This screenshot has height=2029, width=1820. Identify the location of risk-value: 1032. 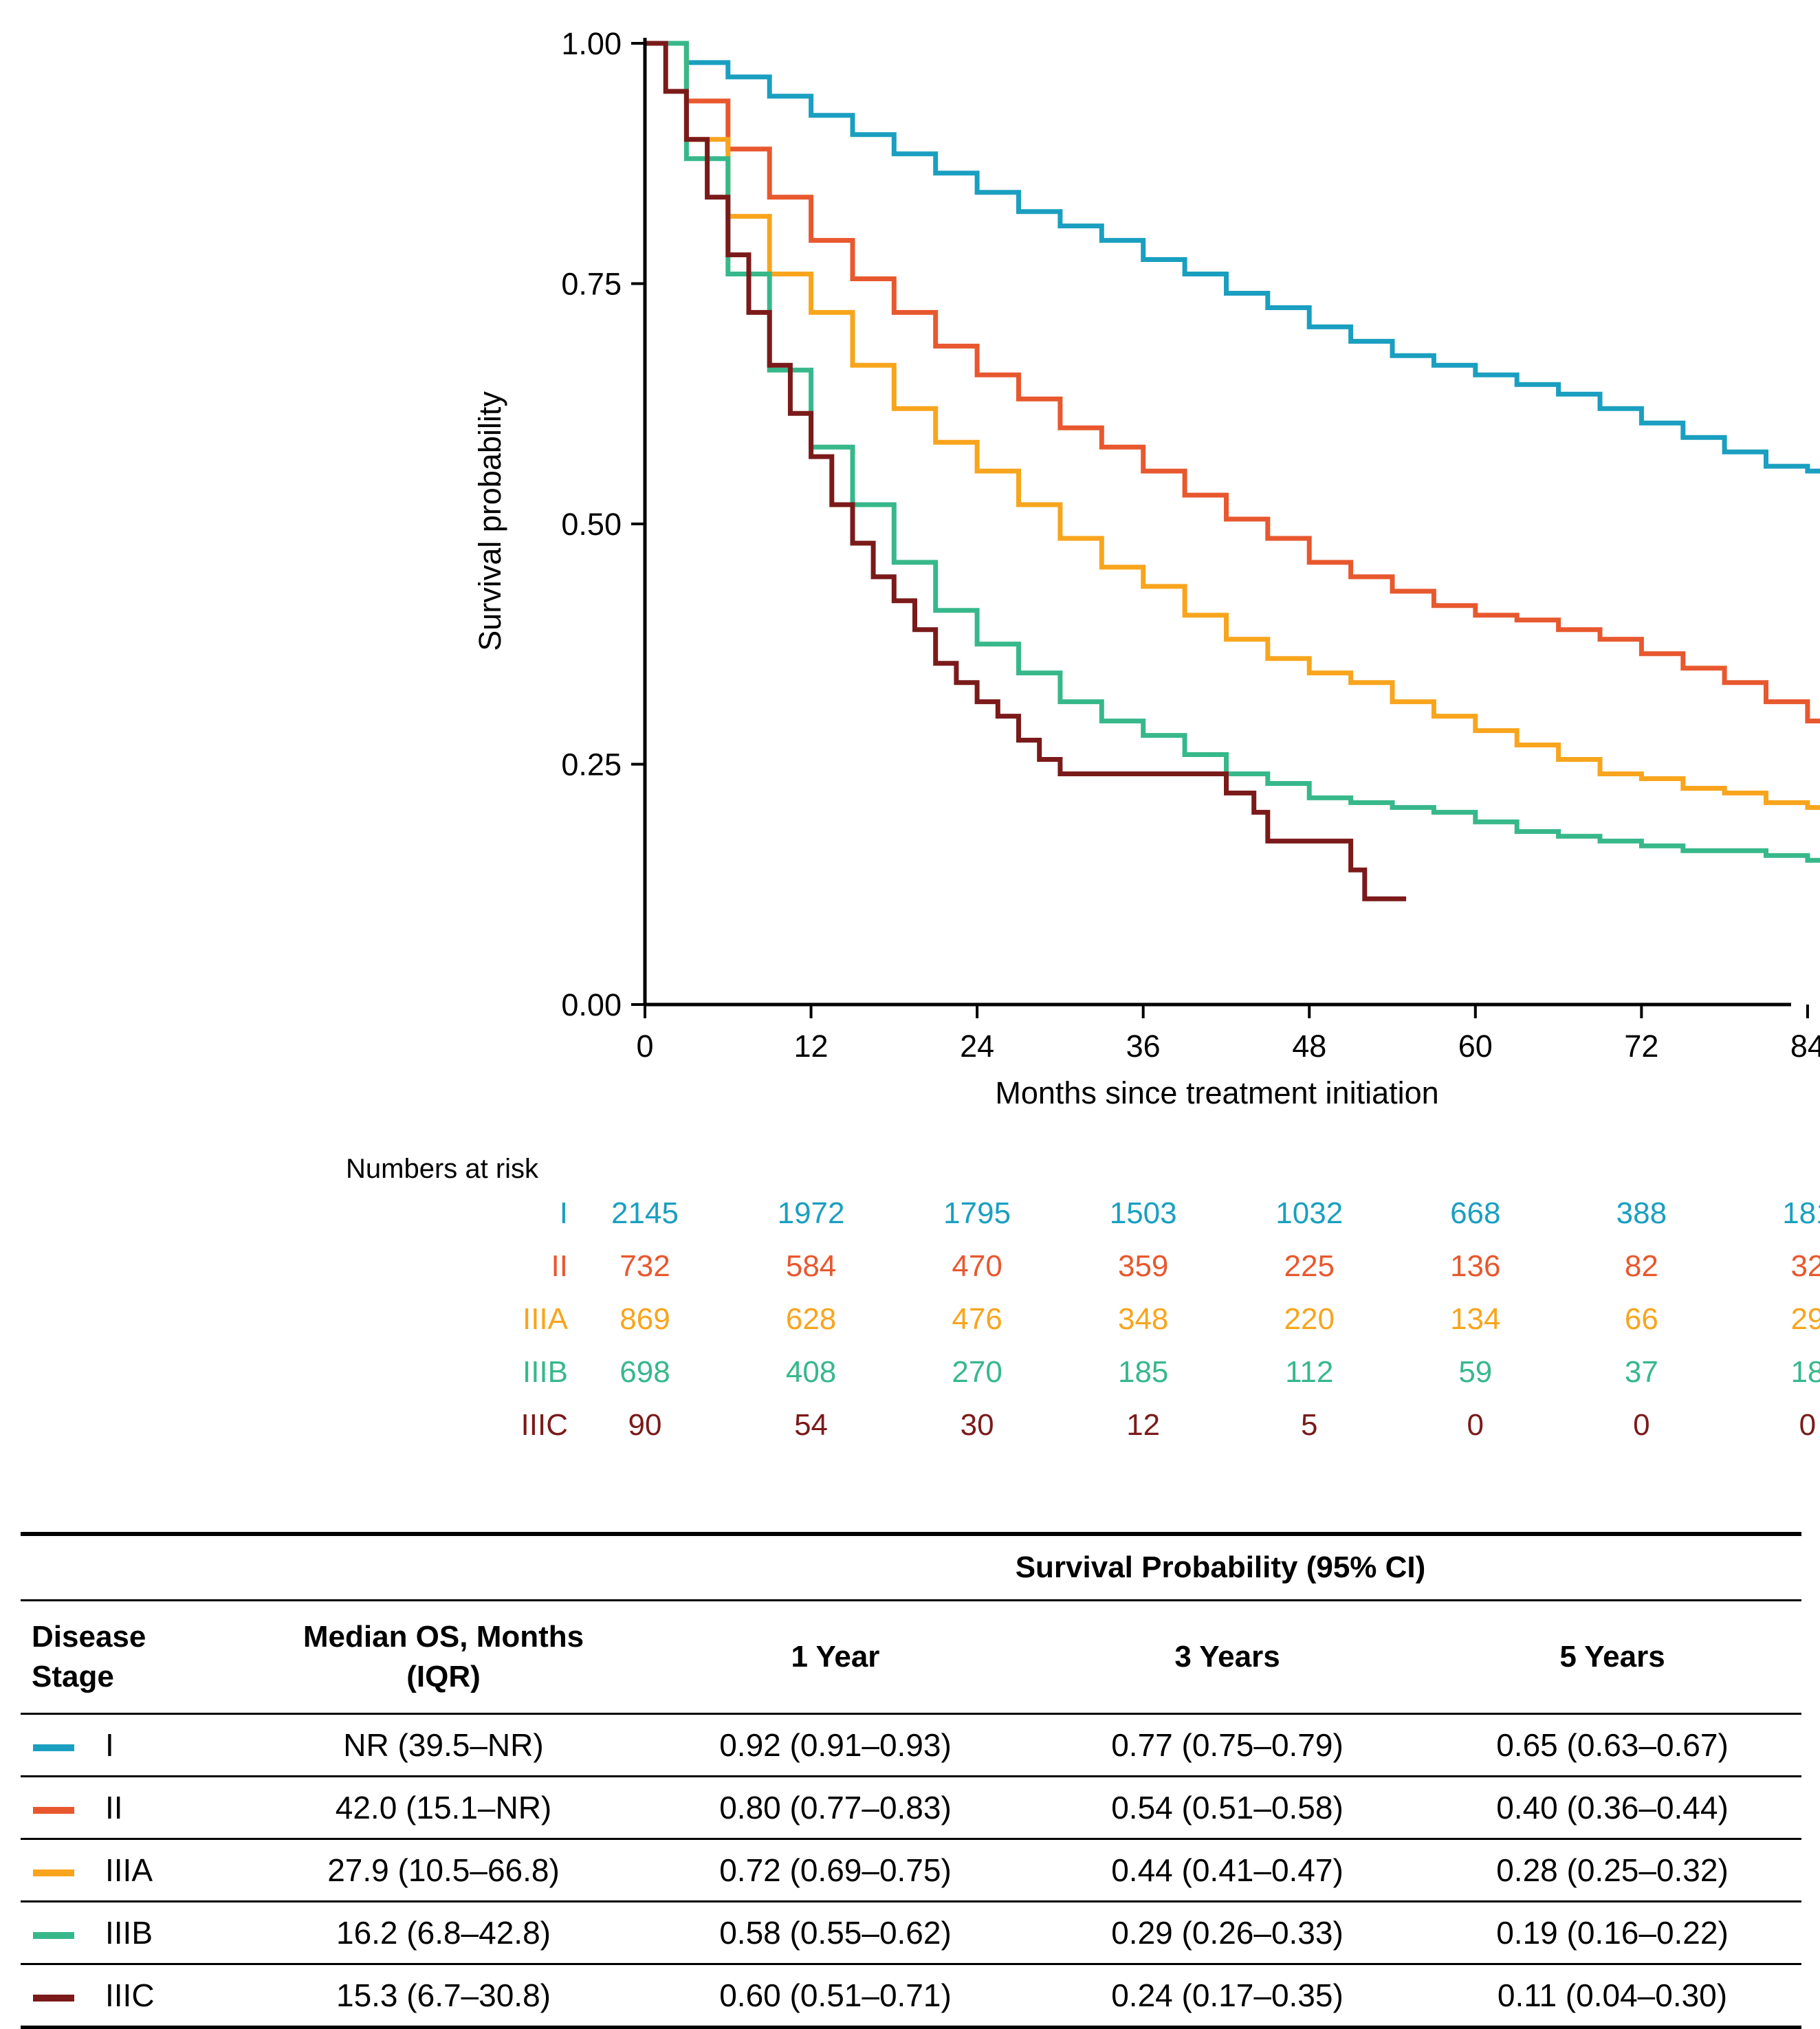
(1309, 1213).